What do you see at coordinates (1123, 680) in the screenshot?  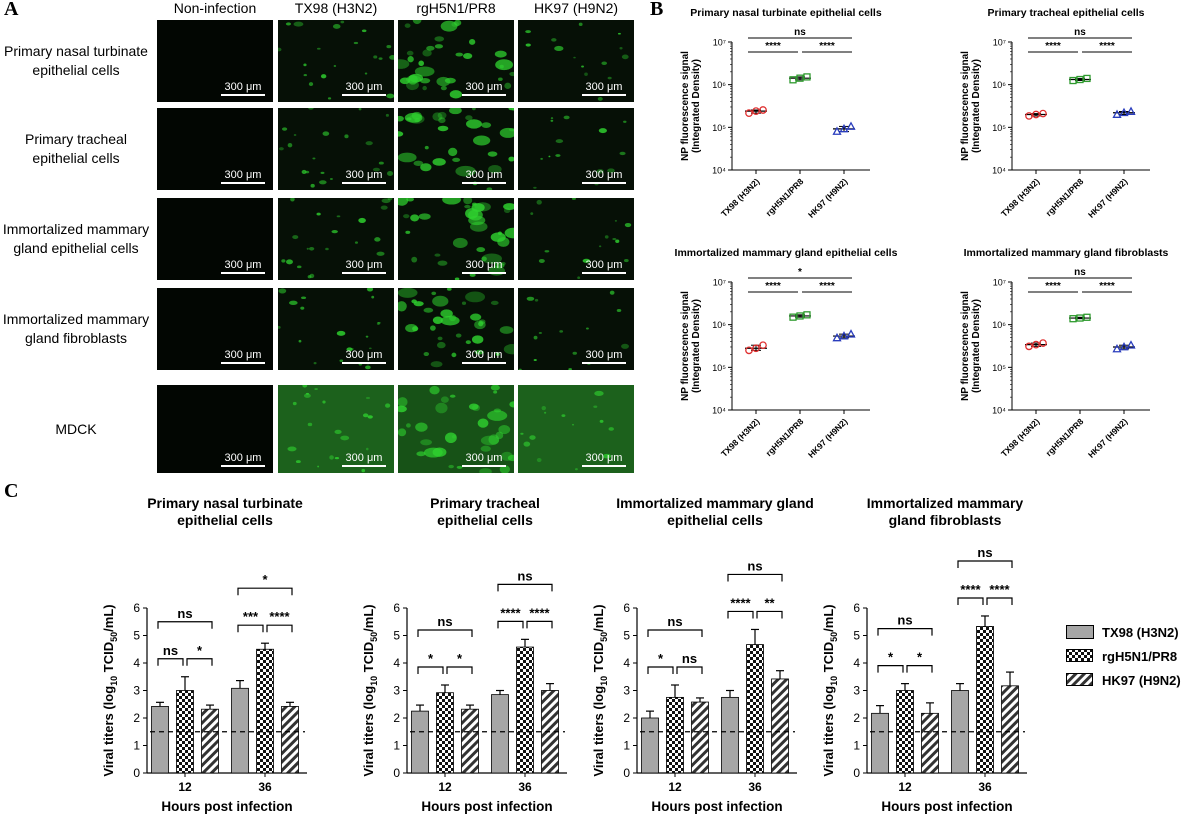 I see `legend-item-hk97: HK97 (H9N2)` at bounding box center [1123, 680].